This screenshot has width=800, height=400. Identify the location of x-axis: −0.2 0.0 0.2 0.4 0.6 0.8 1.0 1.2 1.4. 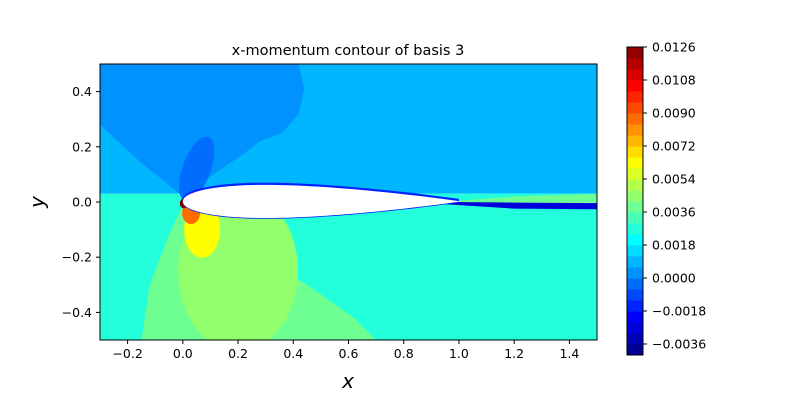
(345, 350).